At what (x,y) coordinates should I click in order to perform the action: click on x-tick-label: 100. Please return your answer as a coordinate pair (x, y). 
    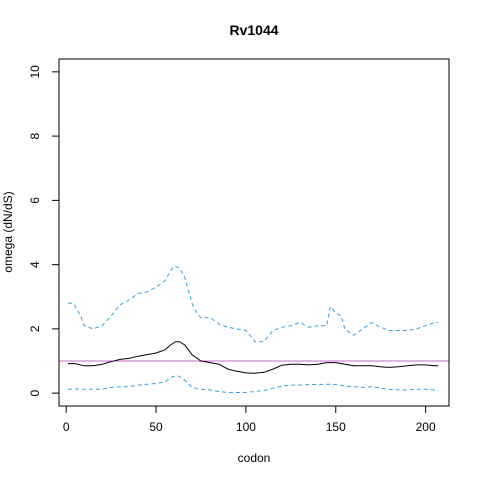
    Looking at the image, I should click on (246, 427).